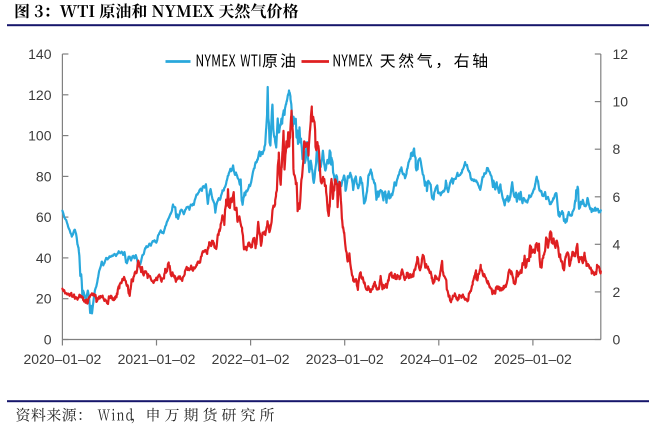 The height and width of the screenshot is (426, 660). I want to click on svg-text: 2021–01–02, so click(157, 359).